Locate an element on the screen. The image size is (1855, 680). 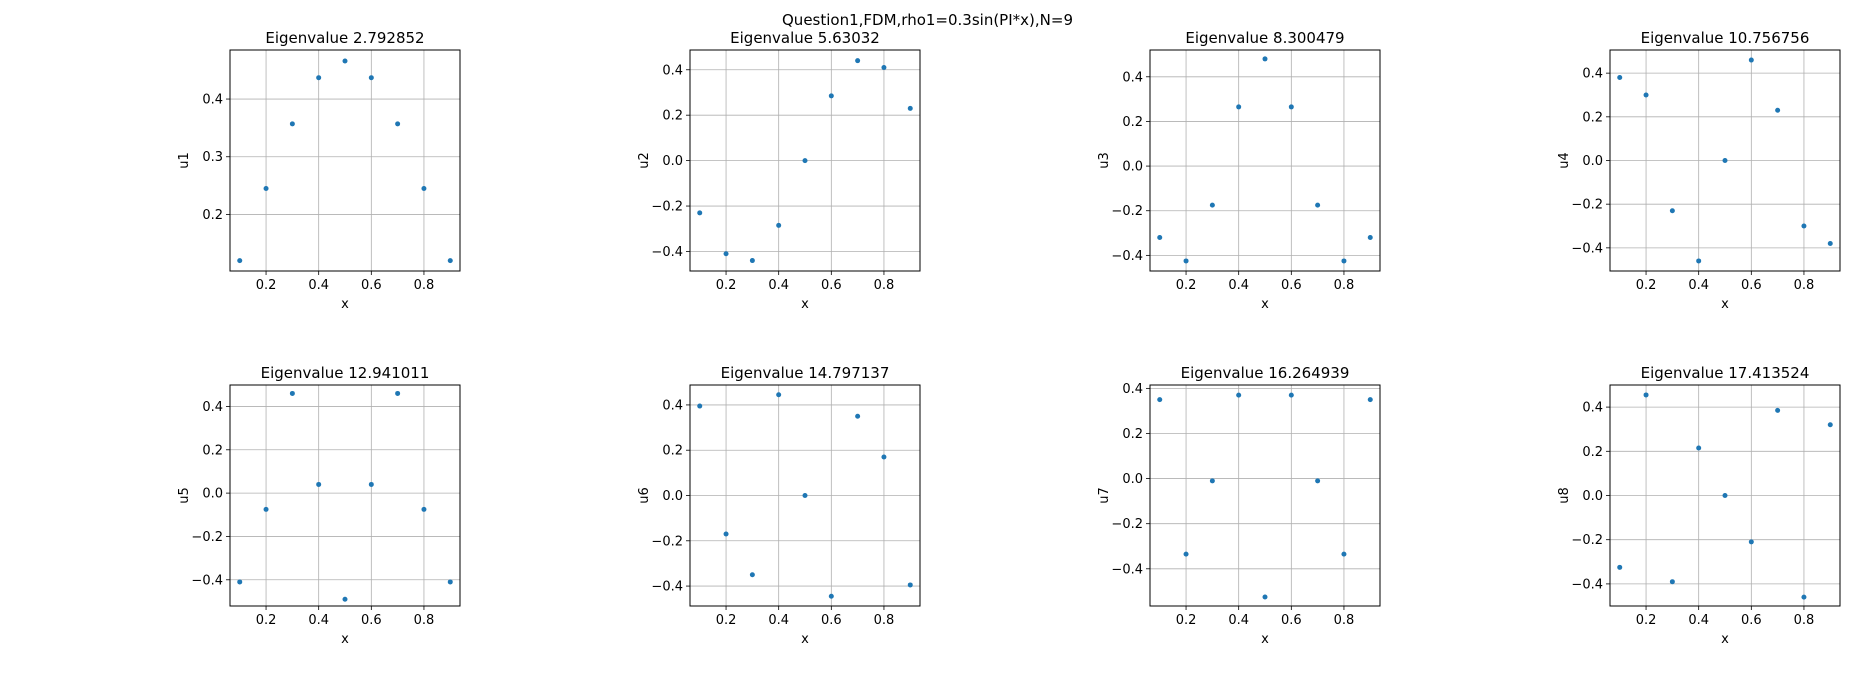
chart-1-x-tick-label: 0.4 is located at coordinates (318, 285).